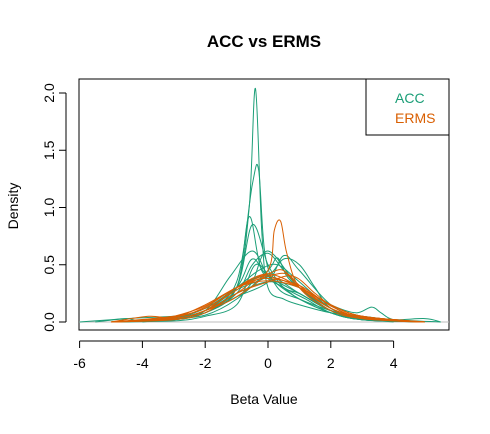 The width and height of the screenshot is (490, 434). Describe the element at coordinates (205, 363) in the screenshot. I see `x-tick-label: -2` at that location.